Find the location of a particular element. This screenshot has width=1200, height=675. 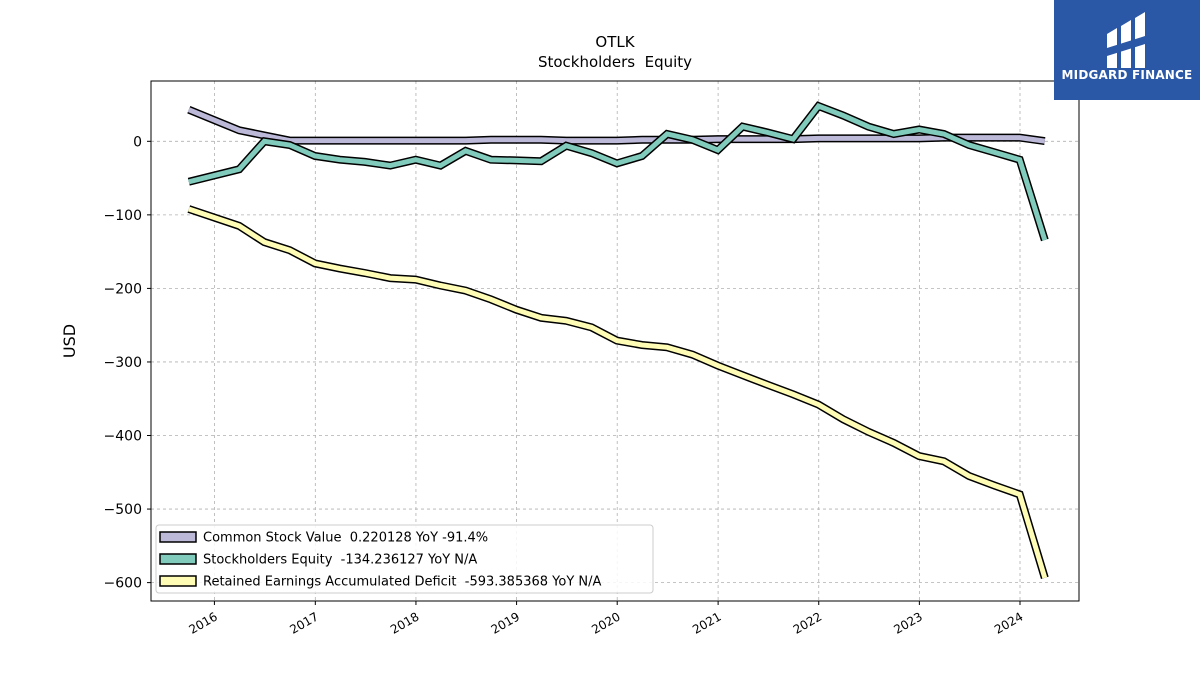

chart-subtitle: Stockholders Equity is located at coordinates (615, 62).